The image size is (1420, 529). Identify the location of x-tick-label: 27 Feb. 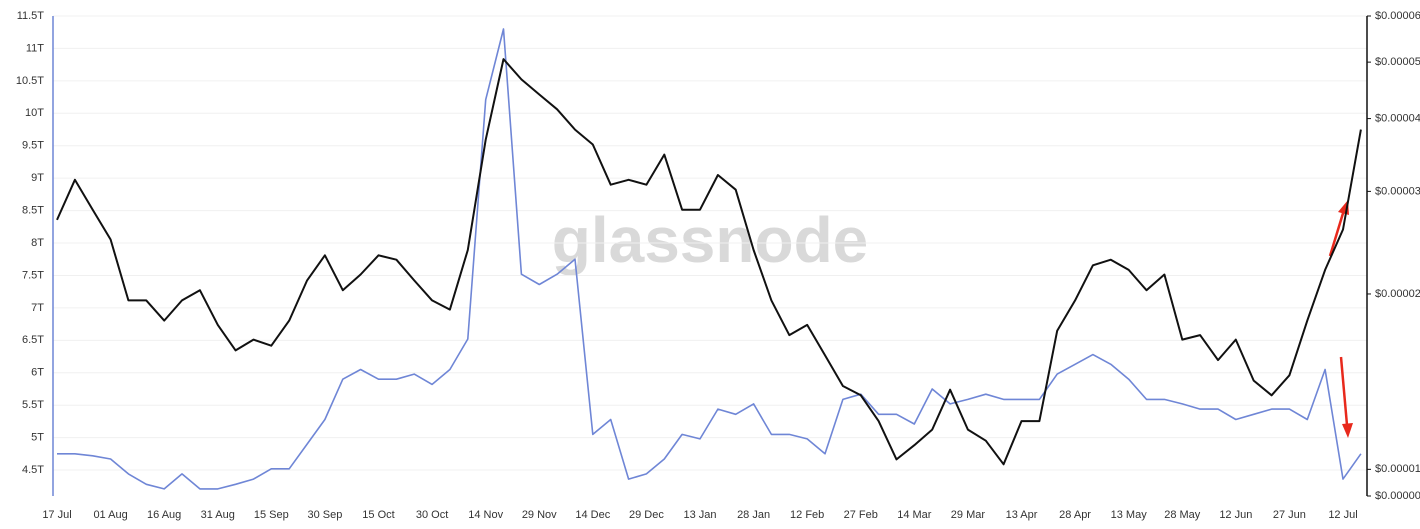
(861, 515).